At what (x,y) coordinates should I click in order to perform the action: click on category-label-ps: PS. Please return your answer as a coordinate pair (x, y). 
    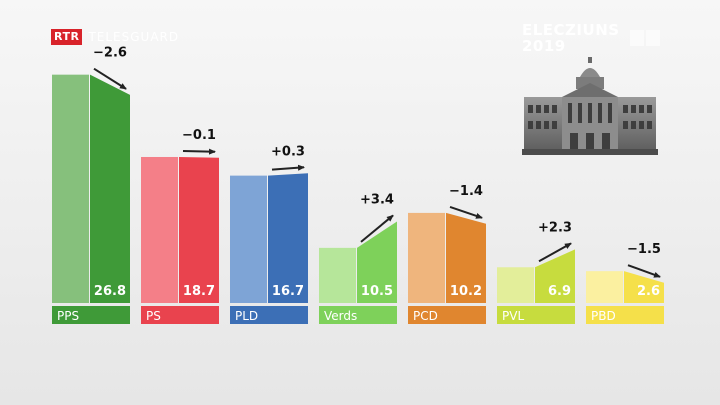
    Looking at the image, I should click on (153, 316).